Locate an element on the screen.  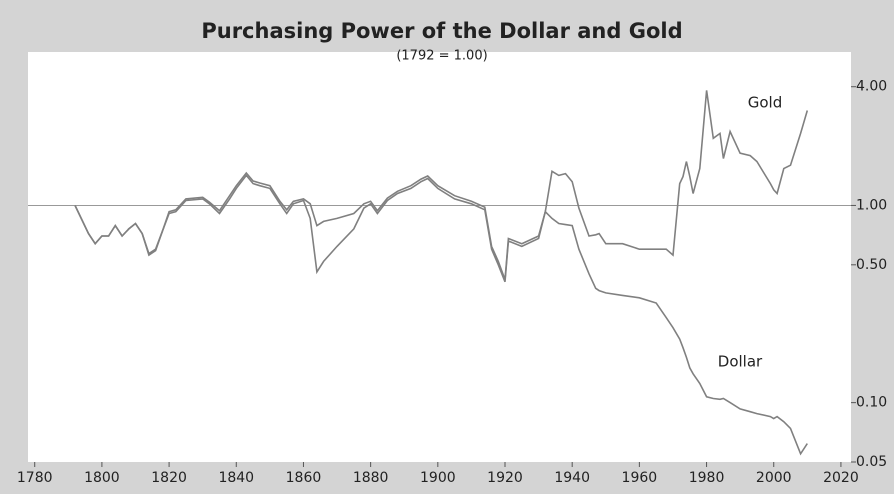
y-tick-label: 1.00 is located at coordinates (871, 205).